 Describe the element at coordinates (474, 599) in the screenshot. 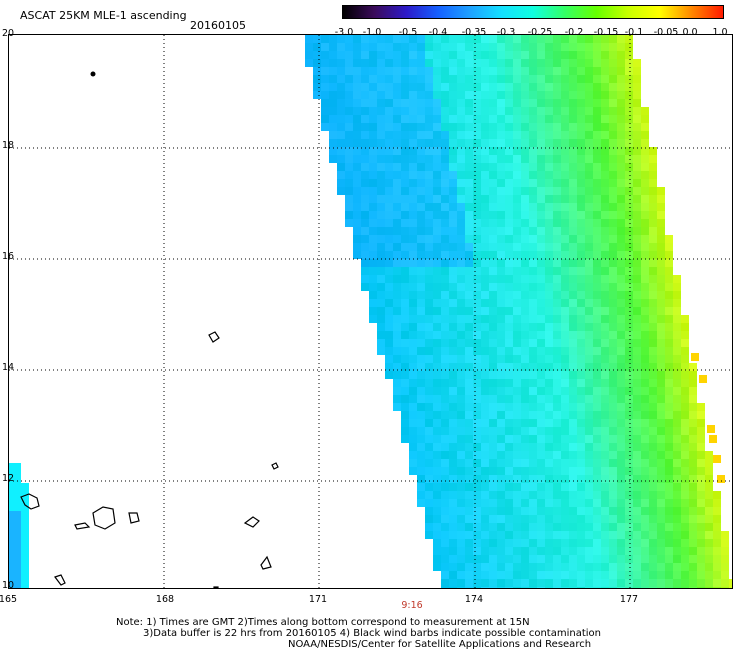

I see `lon-label-174: 174` at that location.